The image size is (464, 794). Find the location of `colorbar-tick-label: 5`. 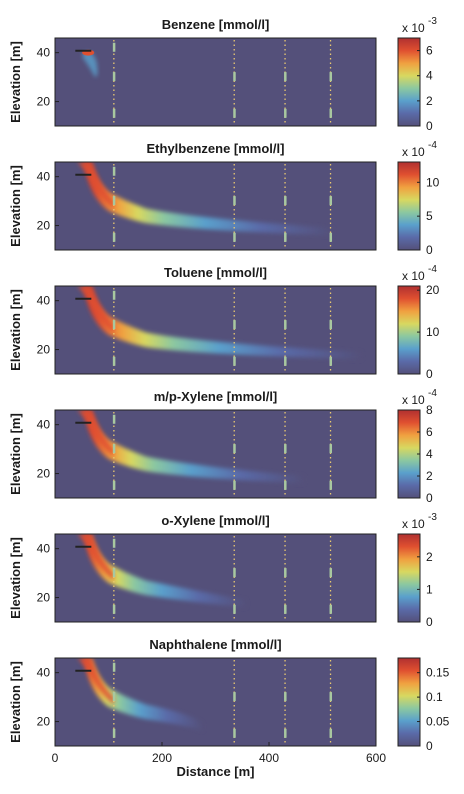

colorbar-tick-label: 5 is located at coordinates (429, 216).